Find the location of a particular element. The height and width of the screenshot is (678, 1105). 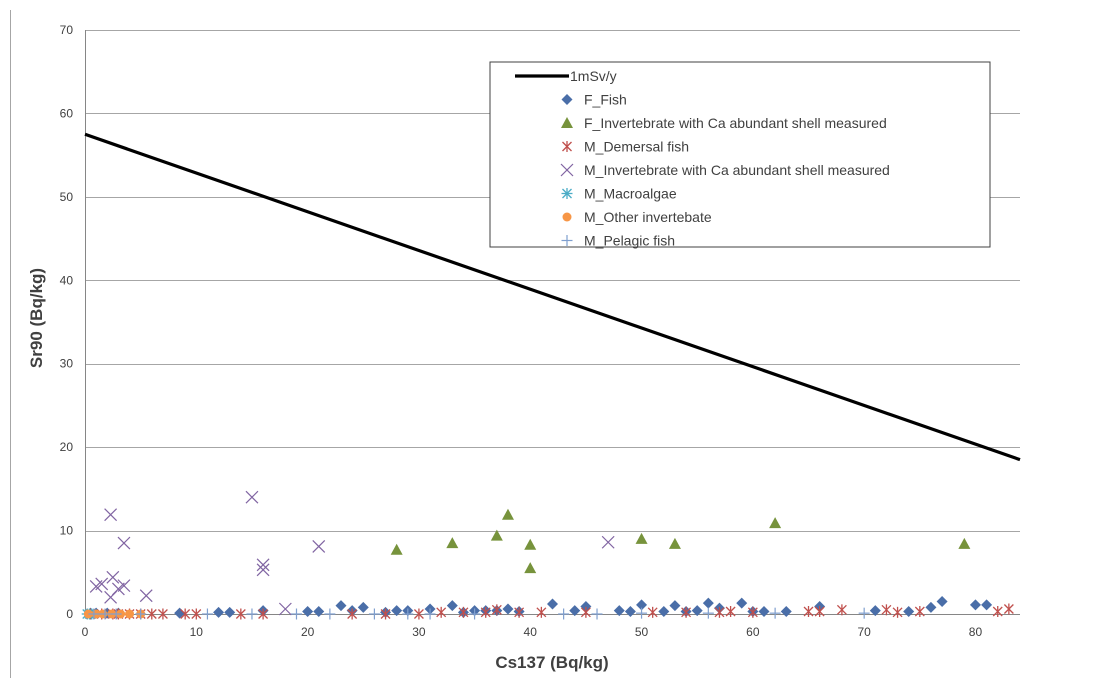

legend-swatch-m-invertebrate-with-ca-abundant-shell-measured is located at coordinates (567, 170).